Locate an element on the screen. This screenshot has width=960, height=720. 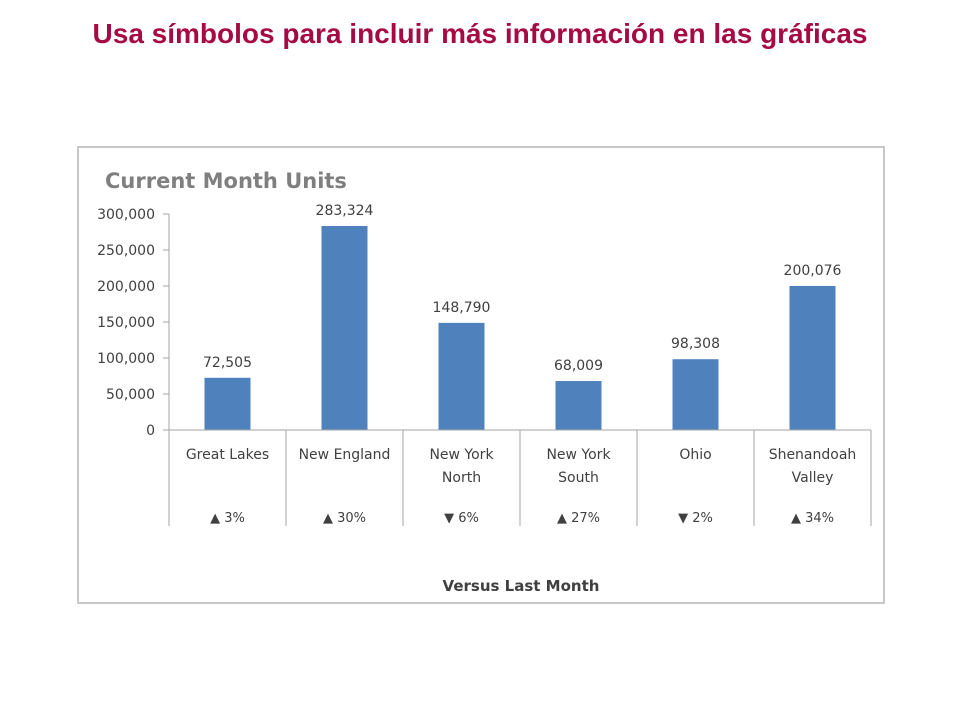
y-tick-label: 300,000 is located at coordinates (126, 215).